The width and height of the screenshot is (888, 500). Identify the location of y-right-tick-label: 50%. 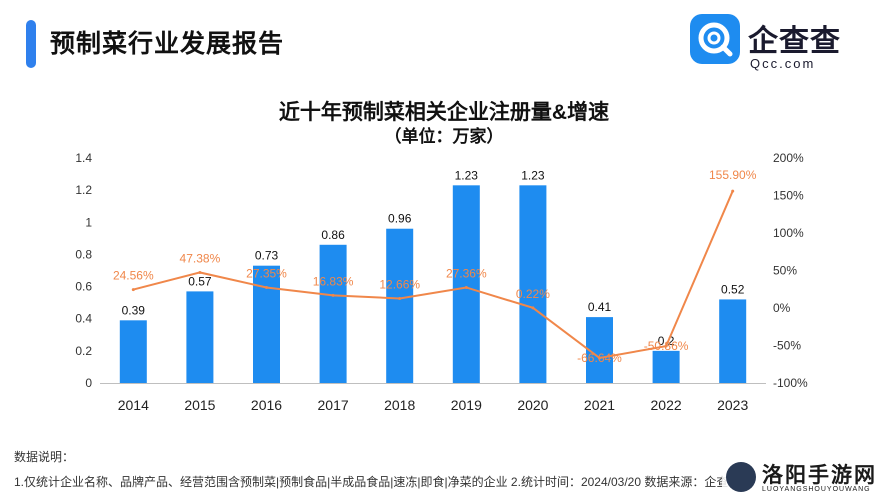
(785, 271).